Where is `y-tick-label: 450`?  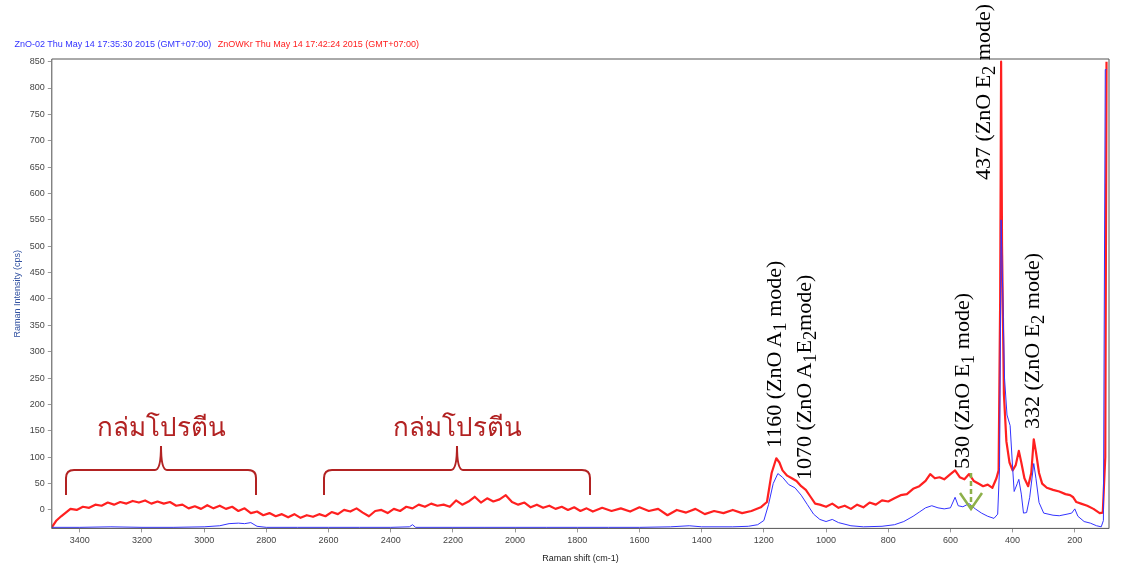
y-tick-label: 450 is located at coordinates (37, 272).